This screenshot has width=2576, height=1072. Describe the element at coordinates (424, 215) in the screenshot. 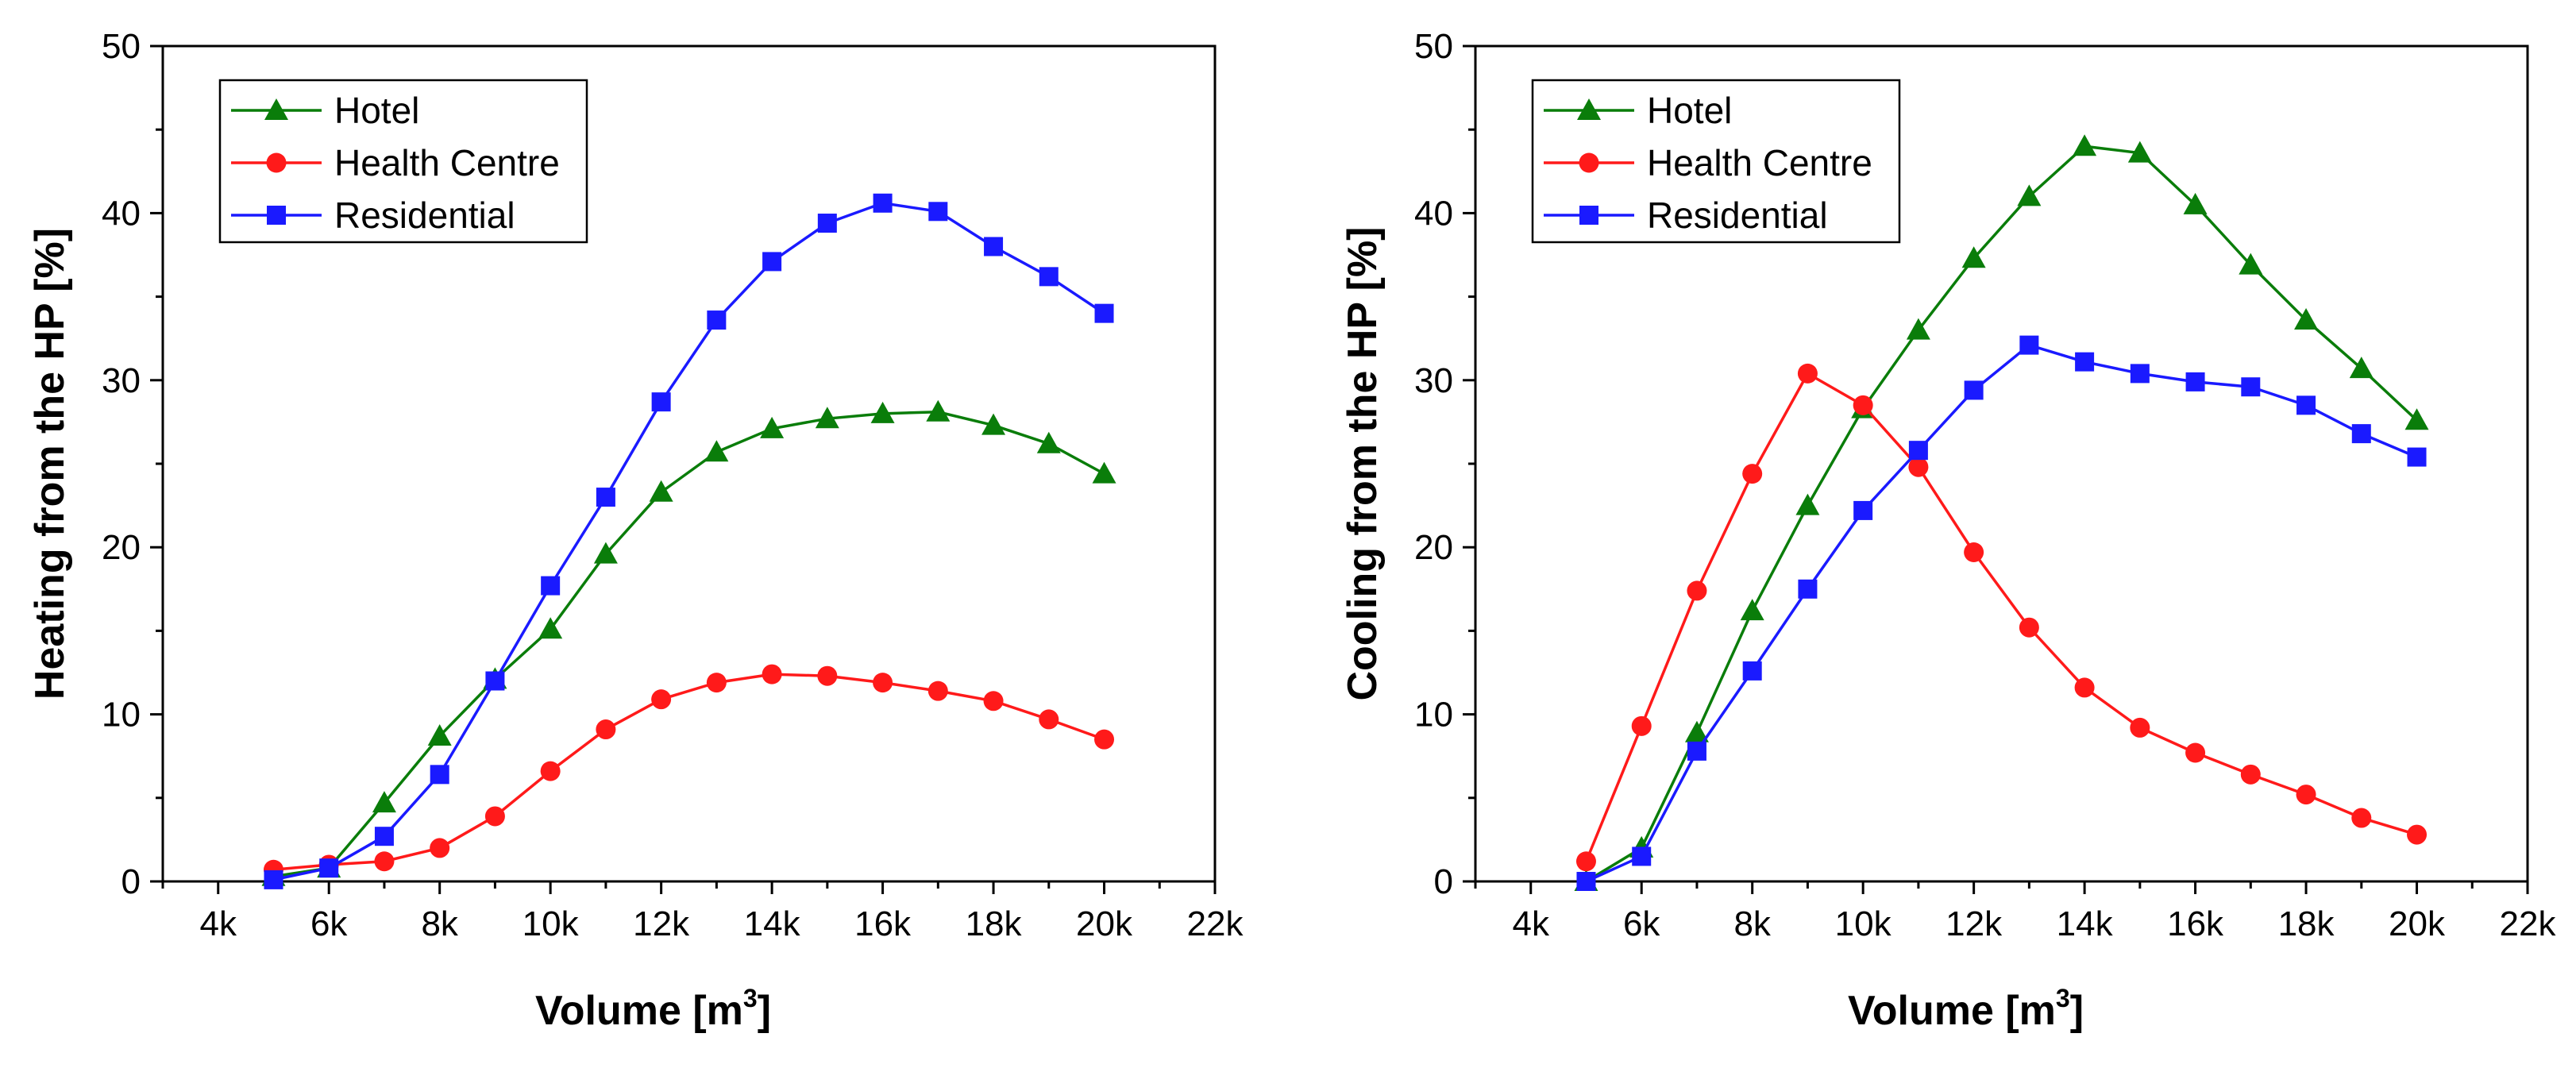

I see `legend-label: Residential` at that location.